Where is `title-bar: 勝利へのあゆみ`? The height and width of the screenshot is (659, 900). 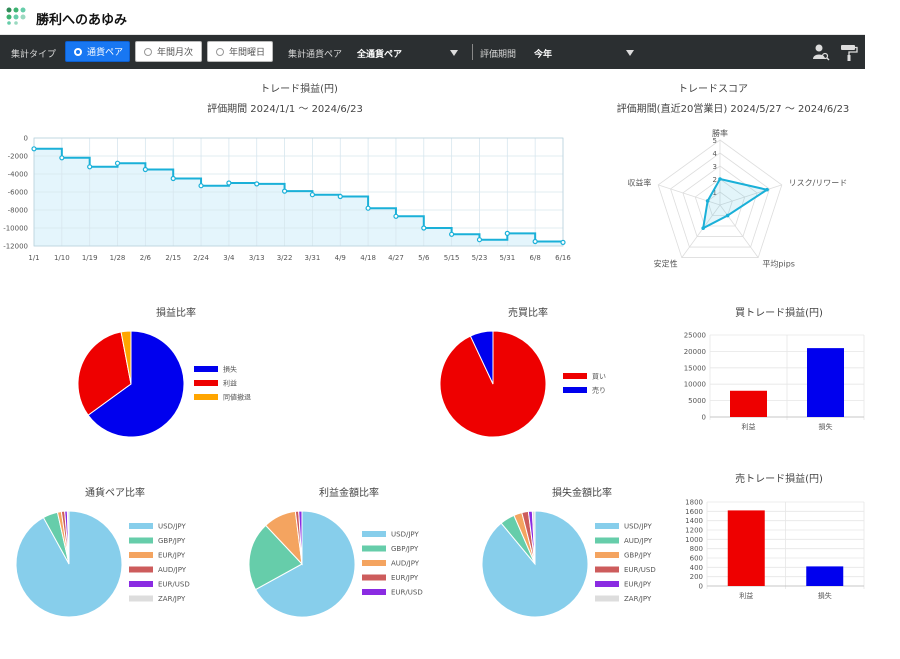
title-bar: 勝利へのあゆみ is located at coordinates (432, 17).